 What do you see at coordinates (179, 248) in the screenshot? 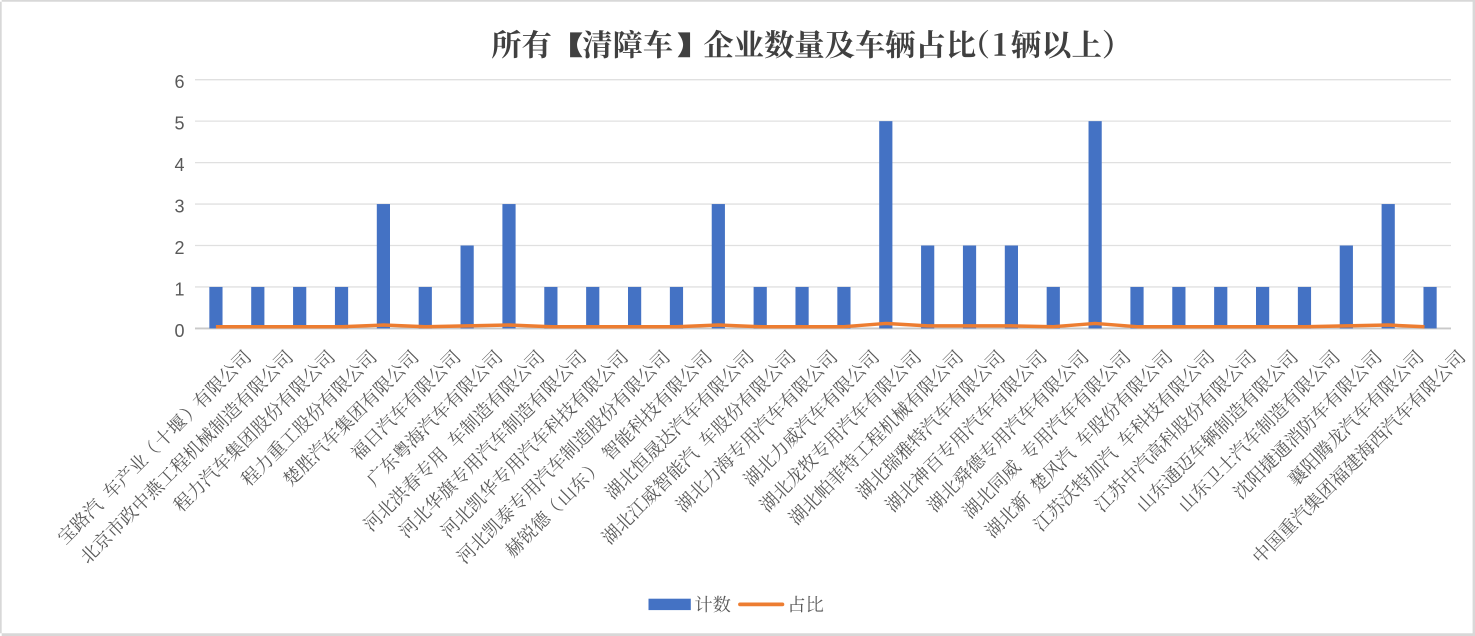
I see `svg-text: 2` at bounding box center [179, 248].